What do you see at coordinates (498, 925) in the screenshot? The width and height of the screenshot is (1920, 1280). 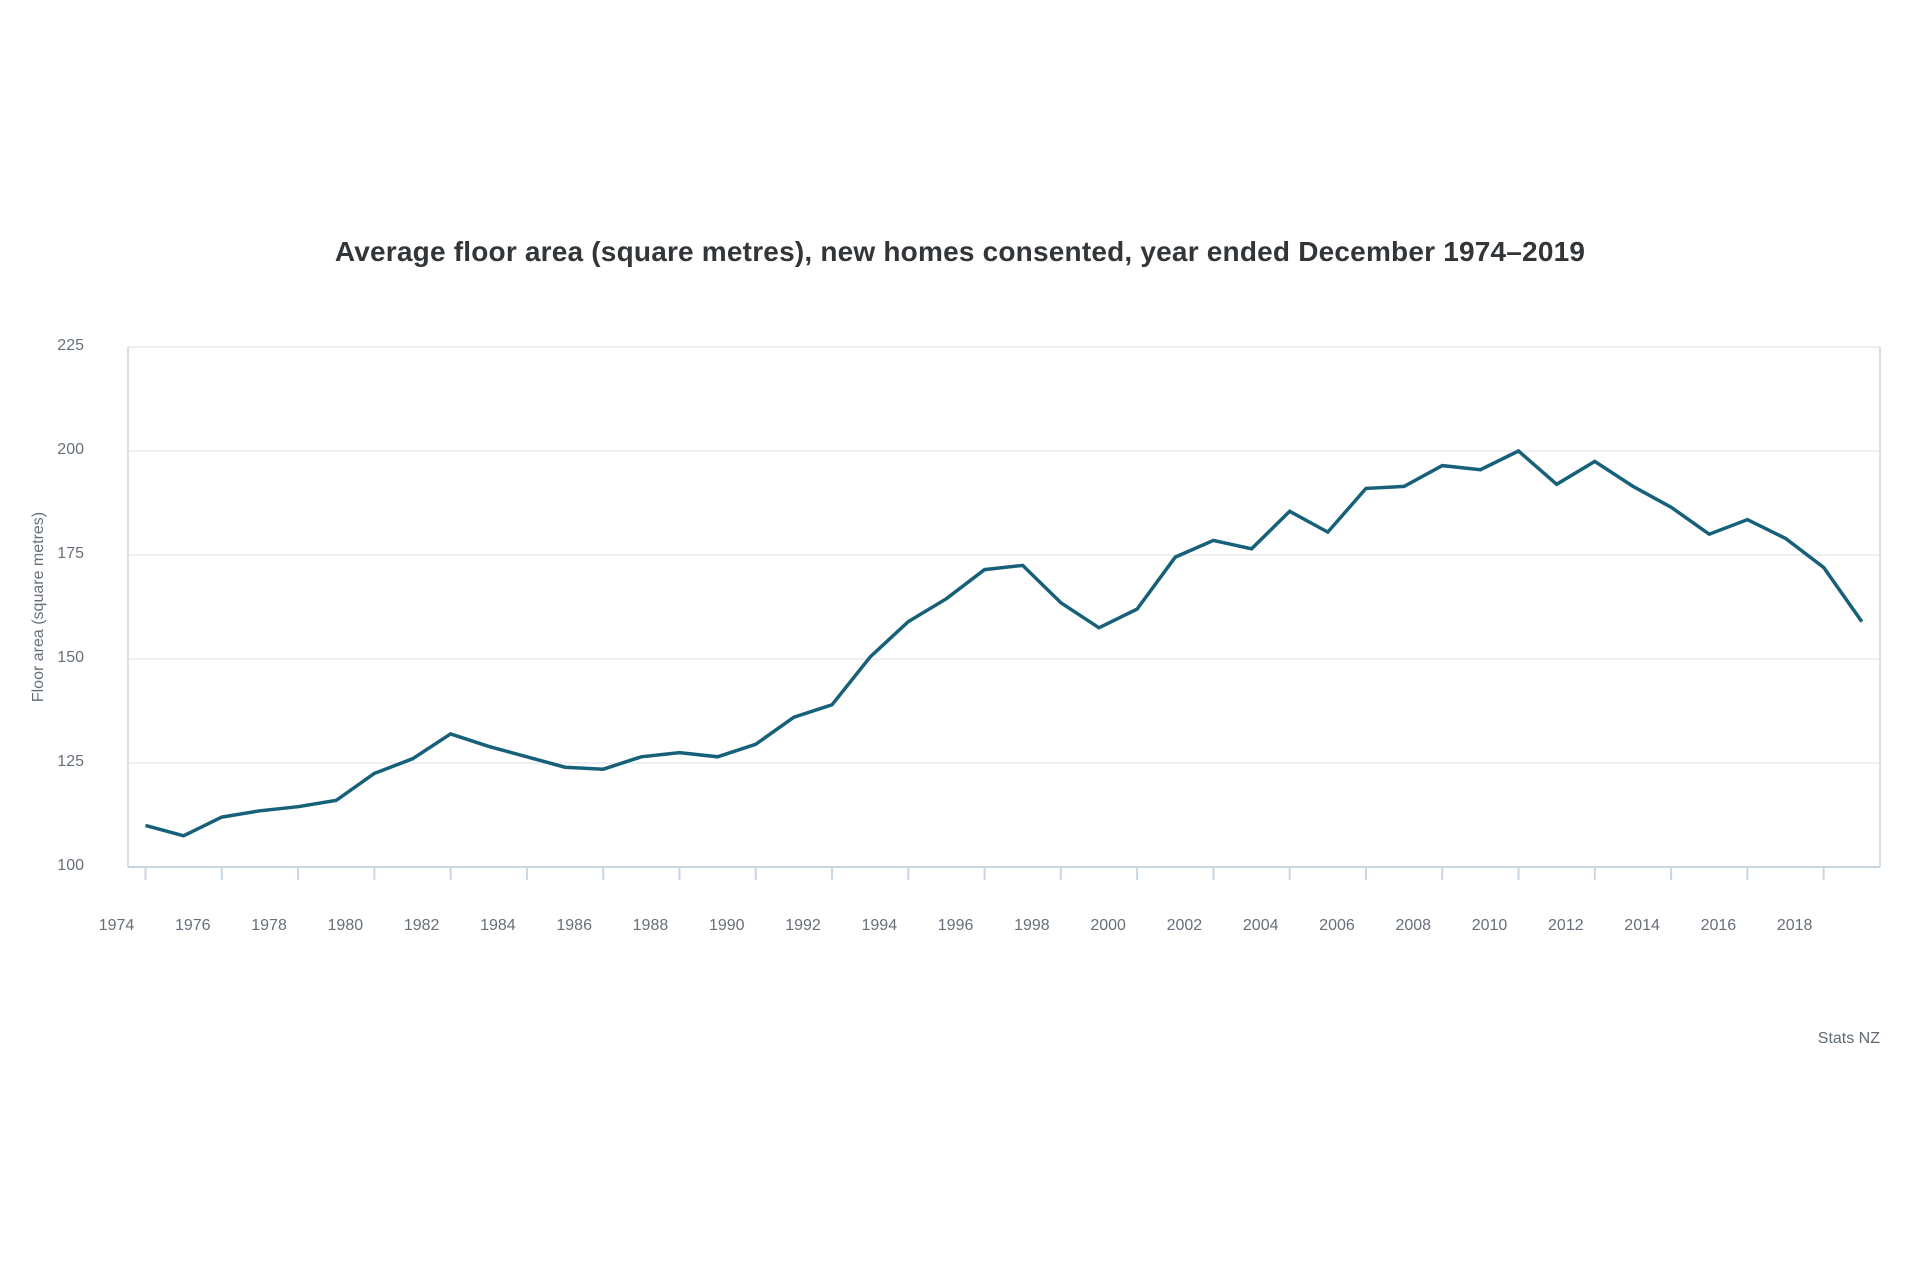 I see `x-tick-label: 1984` at bounding box center [498, 925].